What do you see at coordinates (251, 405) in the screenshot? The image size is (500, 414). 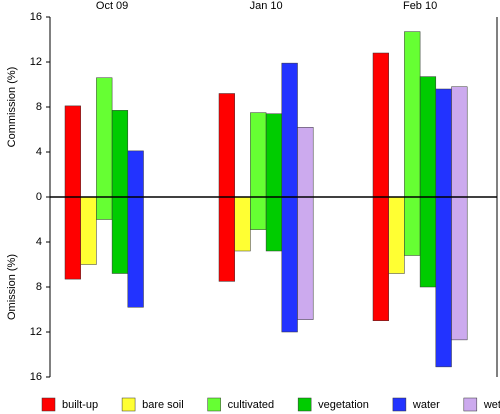 I see `legend-label: cultivated` at bounding box center [251, 405].